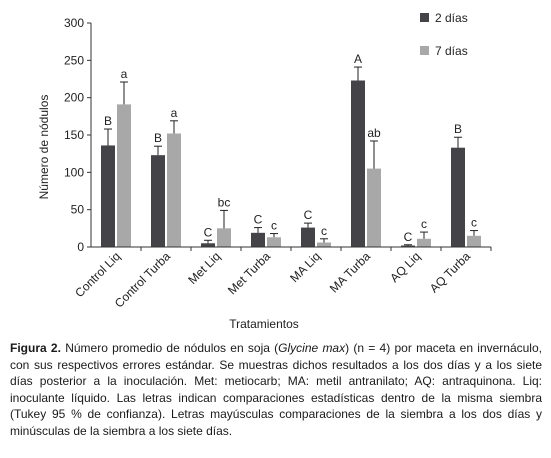 This screenshot has height=458, width=551. Describe the element at coordinates (97, 274) in the screenshot. I see `x-tick-label: Control Liq` at that location.